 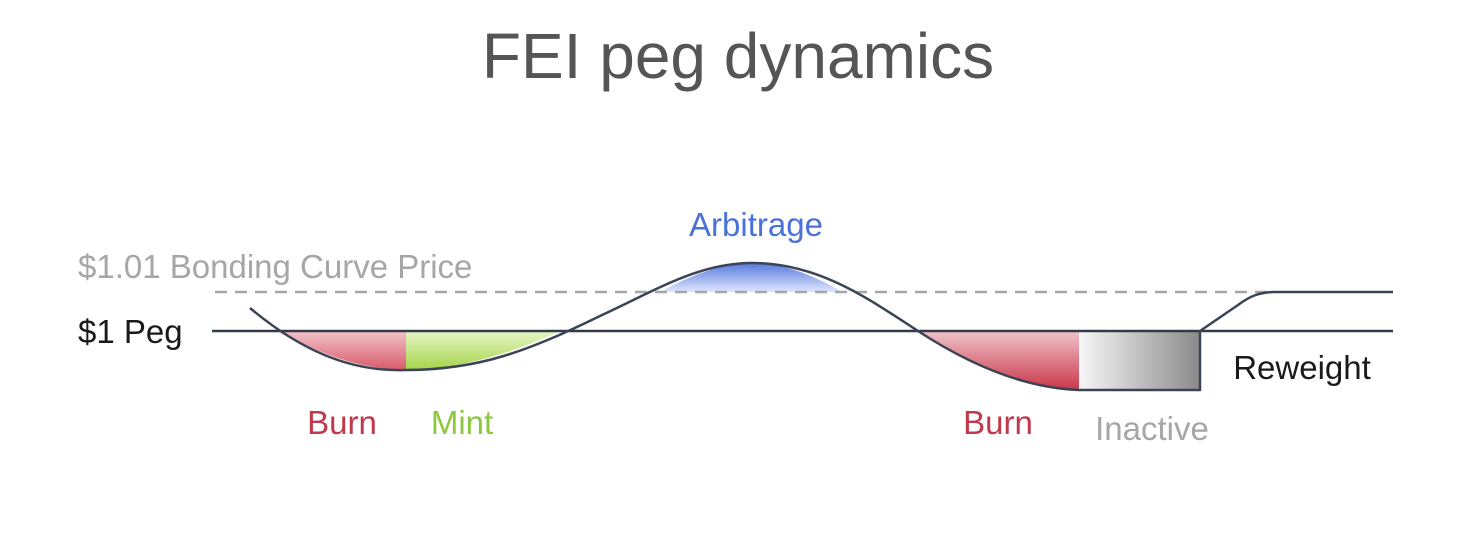 What do you see at coordinates (275, 266) in the screenshot?
I see `bonding-curve-label: $1.01 Bonding Curve Price` at bounding box center [275, 266].